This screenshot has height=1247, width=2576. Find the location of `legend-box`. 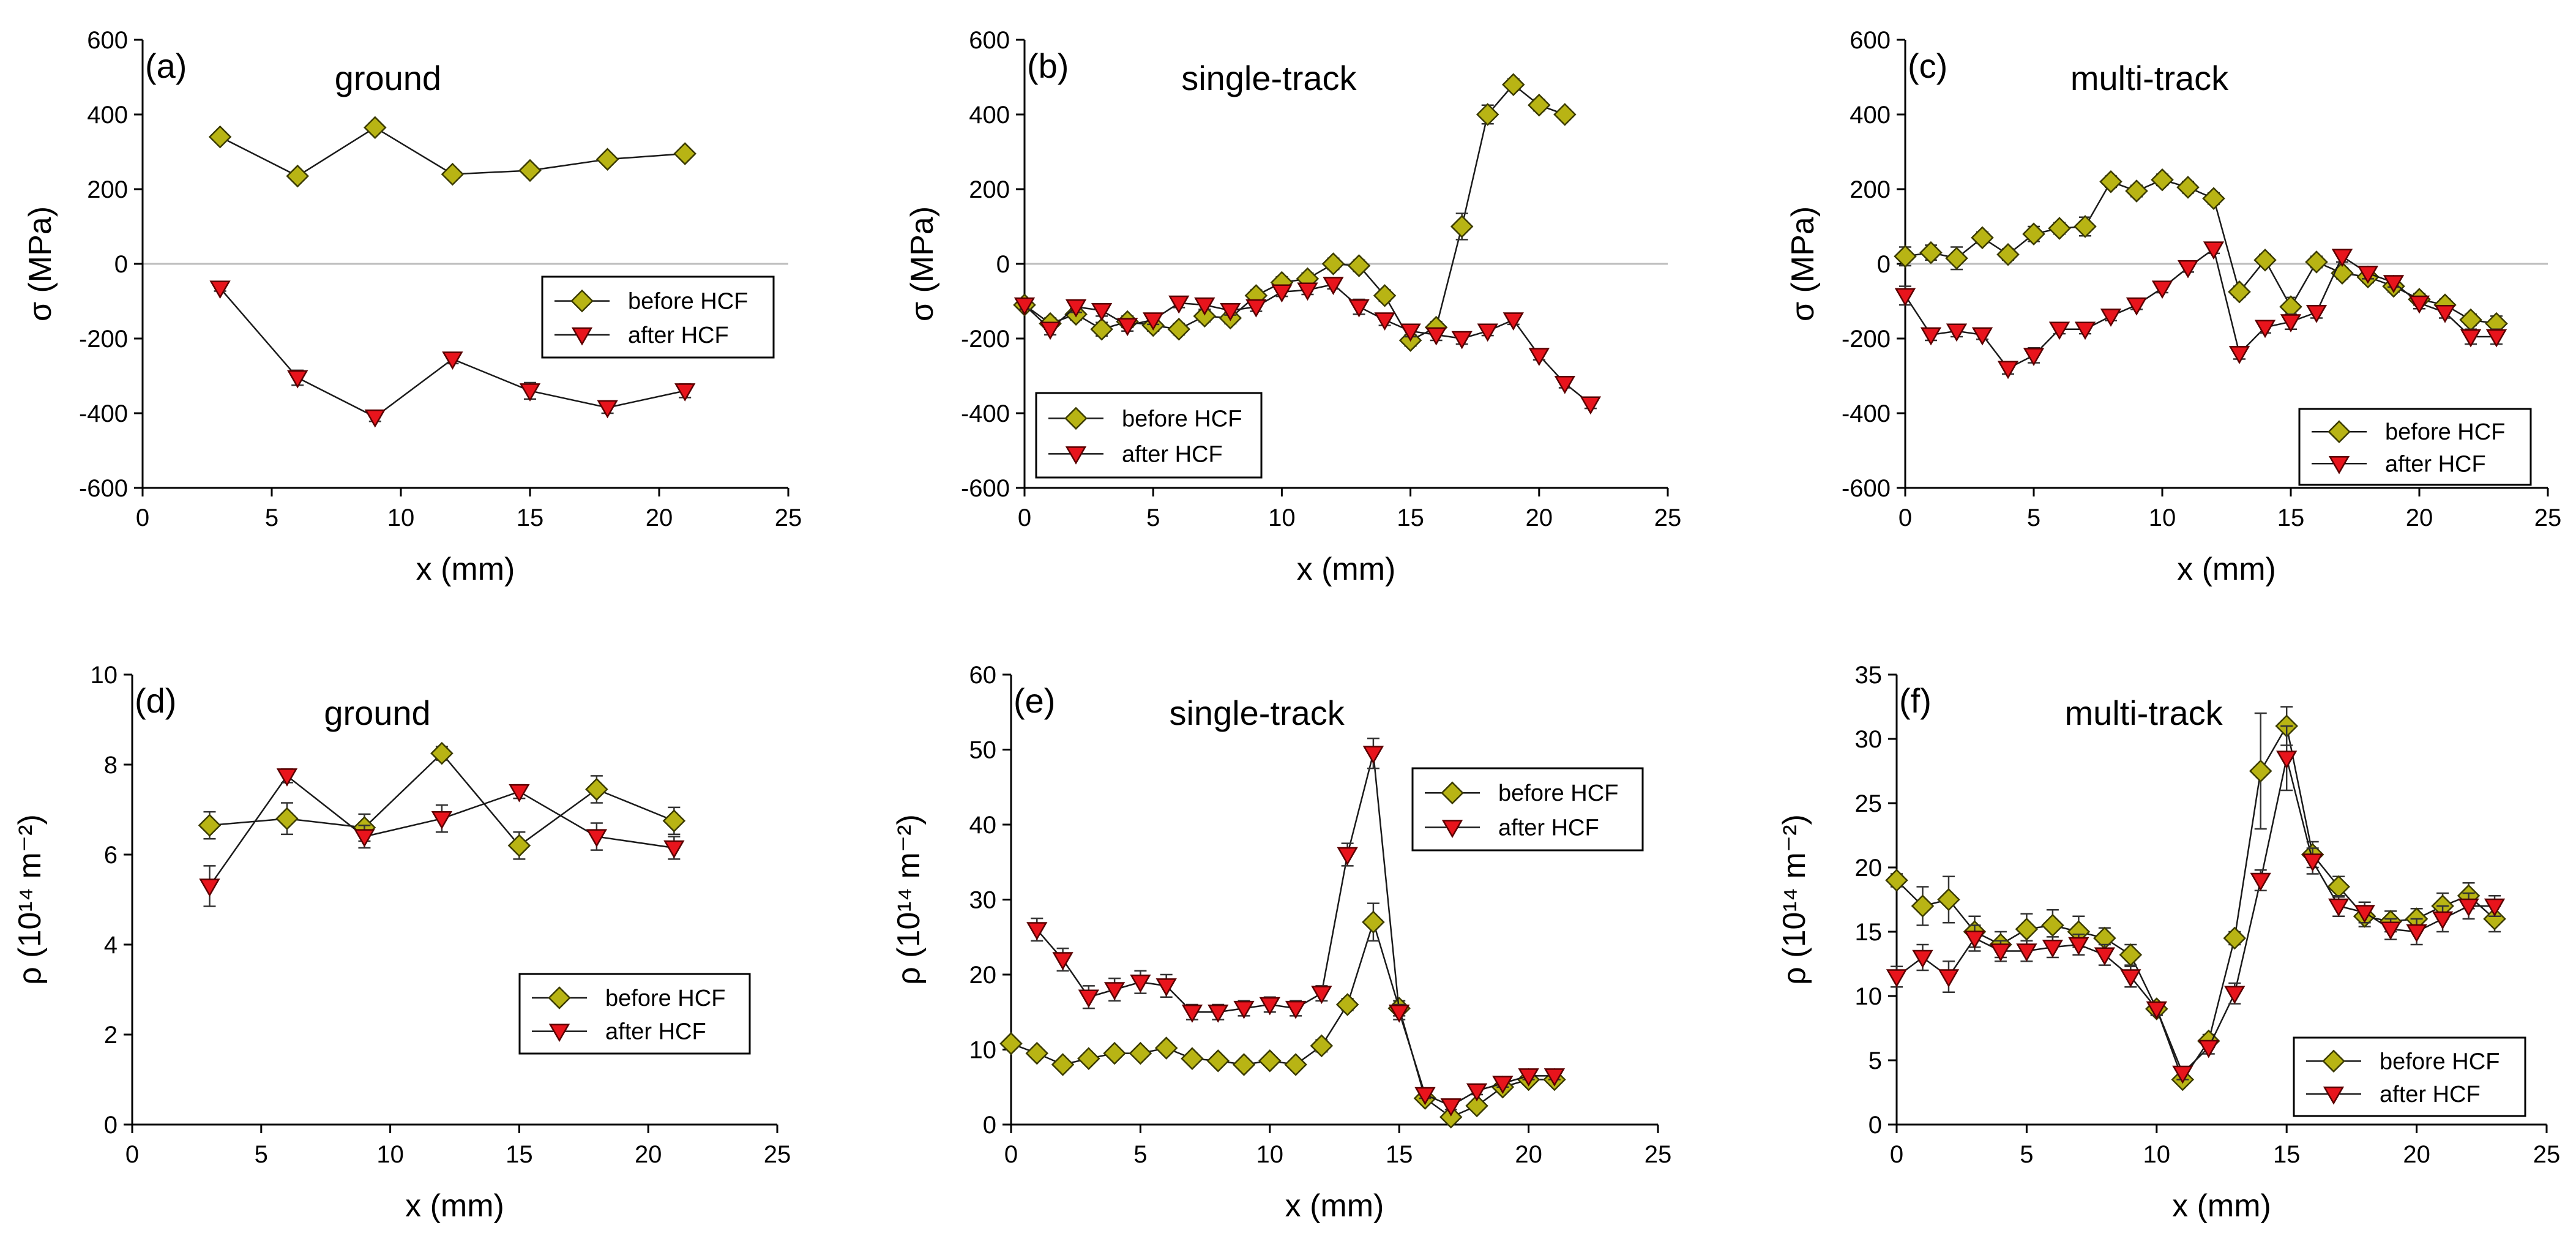

legend-box is located at coordinates (1527, 809).